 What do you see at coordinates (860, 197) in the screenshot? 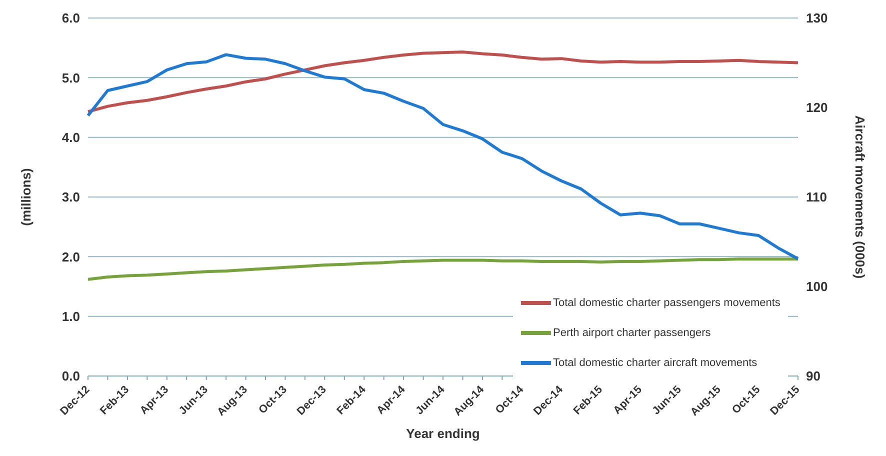
I see `y2-axis-title: Aircraft movements (000s)` at bounding box center [860, 197].